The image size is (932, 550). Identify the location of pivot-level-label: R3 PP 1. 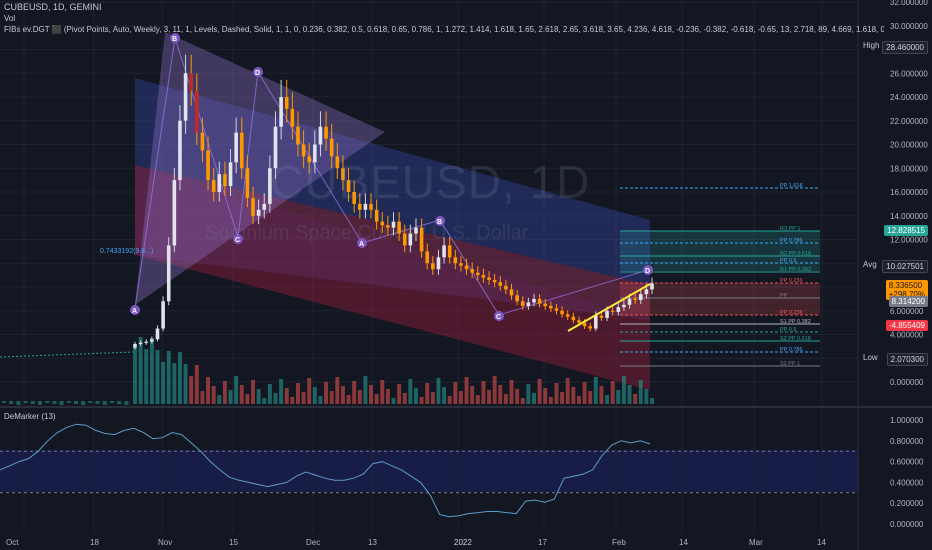
(790, 229).